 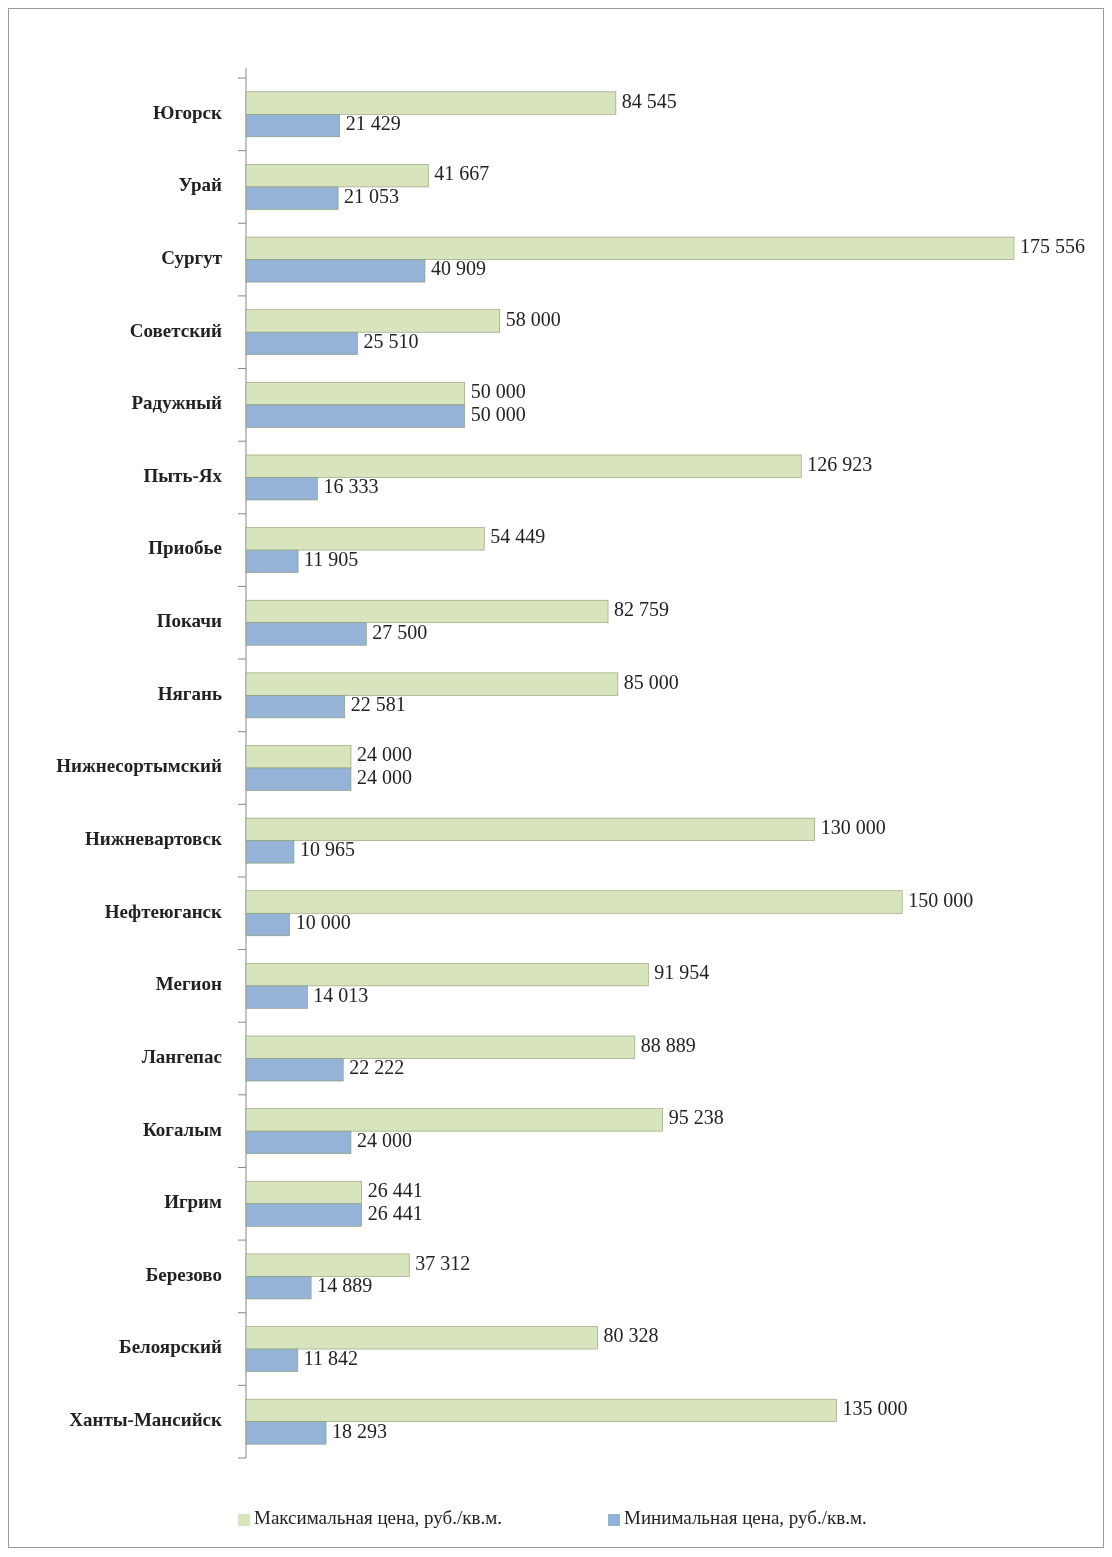 What do you see at coordinates (185, 548) in the screenshot?
I see `y-tick-label: Приобье` at bounding box center [185, 548].